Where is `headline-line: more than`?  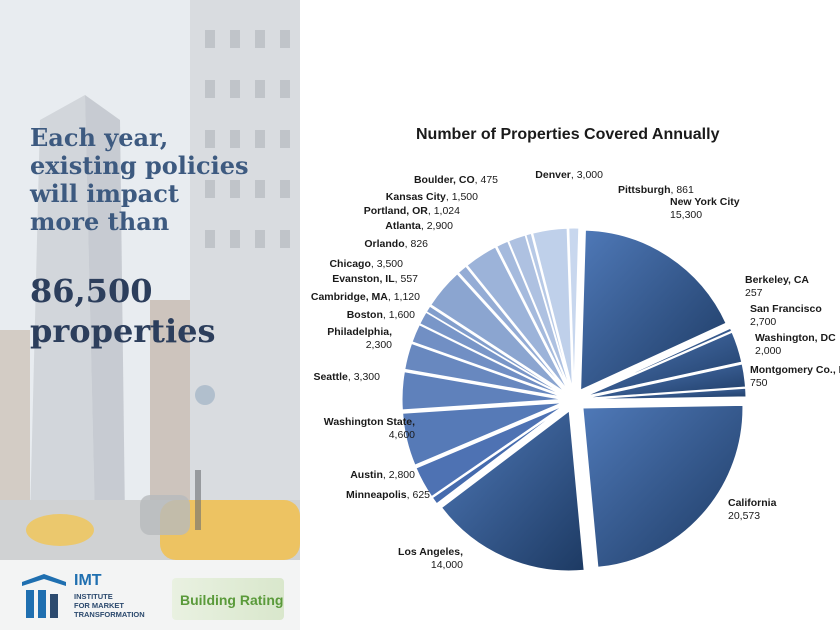
headline-line: more than is located at coordinates (100, 221).